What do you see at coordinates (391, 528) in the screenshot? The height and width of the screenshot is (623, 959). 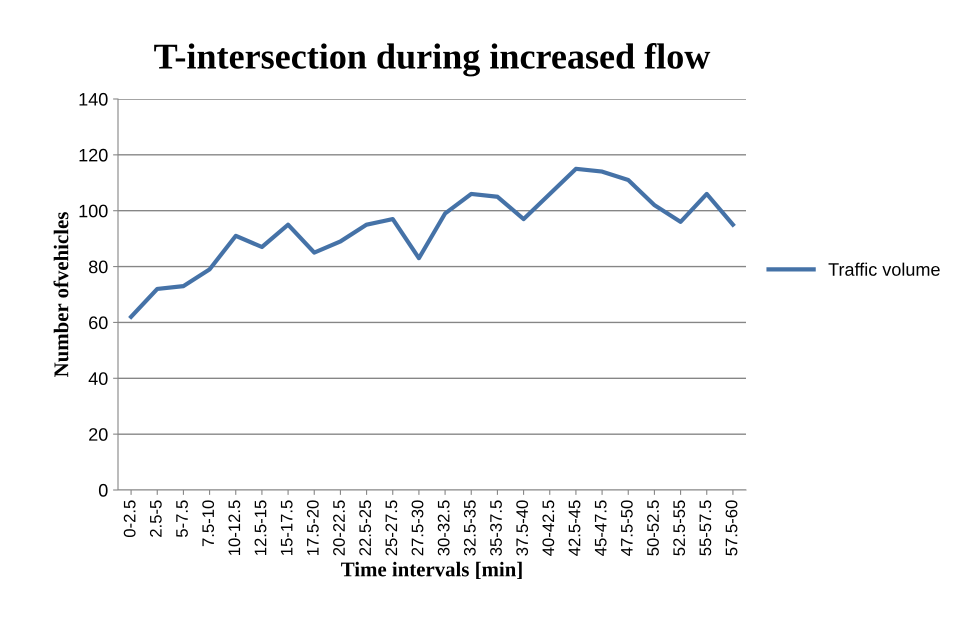 I see `x-tick-label: 25-27.5` at bounding box center [391, 528].